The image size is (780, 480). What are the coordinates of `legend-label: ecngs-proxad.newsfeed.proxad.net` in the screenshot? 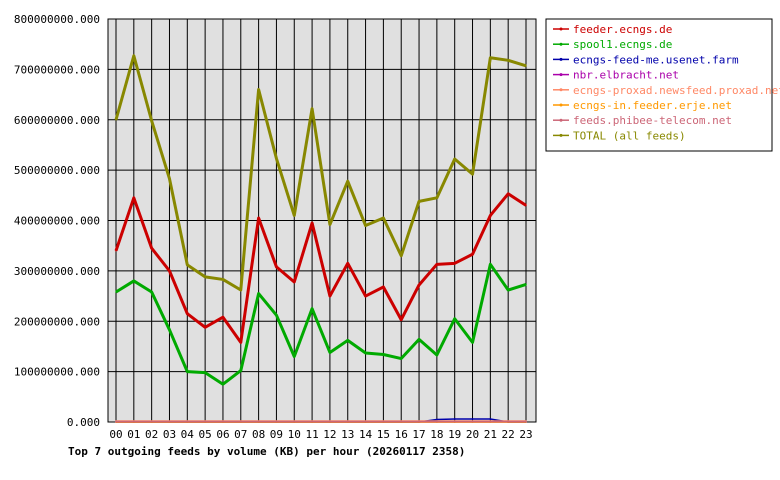 It's located at (676, 90).